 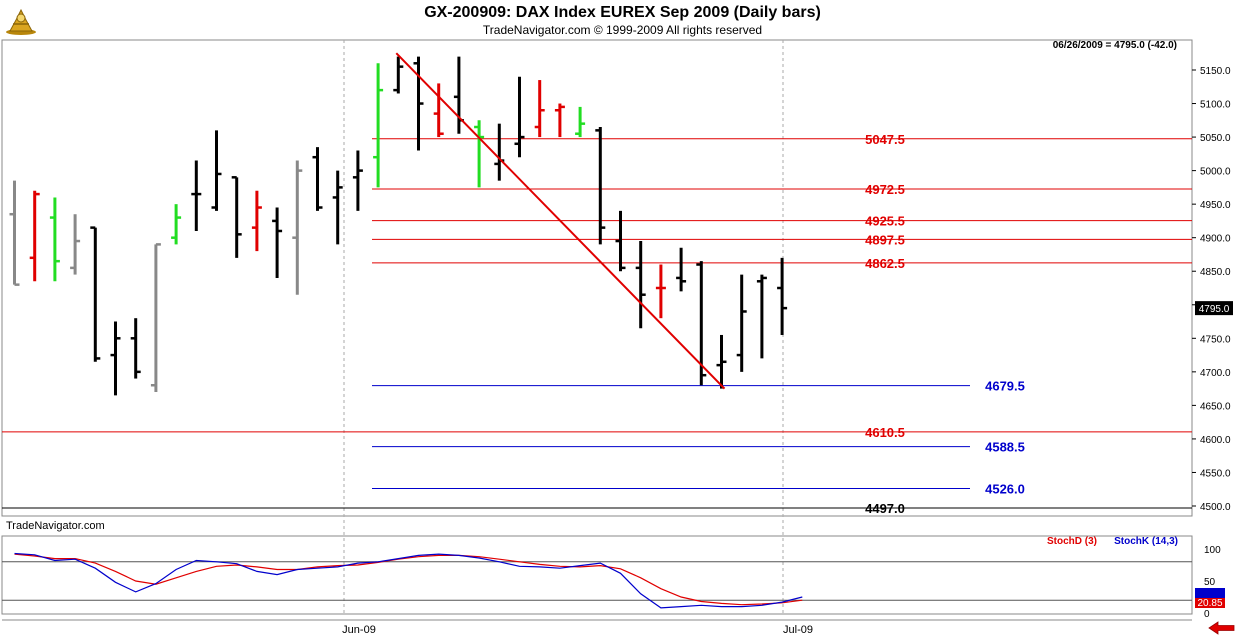 What do you see at coordinates (1215, 339) in the screenshot?
I see `y-tick-label: 4750.0` at bounding box center [1215, 339].